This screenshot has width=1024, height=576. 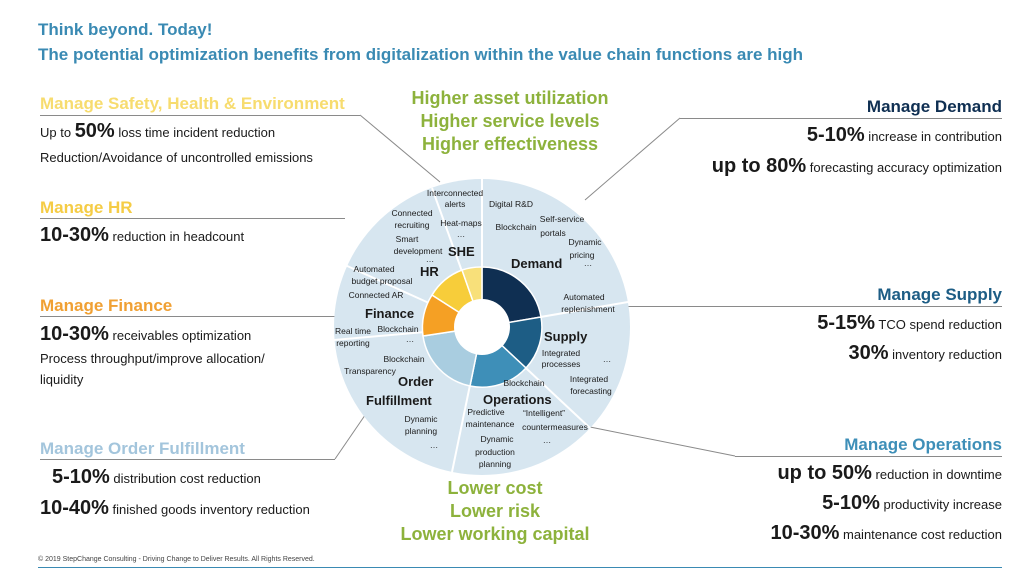 I want to click on benefit-service-levels: Higher service levels, so click(x=510, y=121).